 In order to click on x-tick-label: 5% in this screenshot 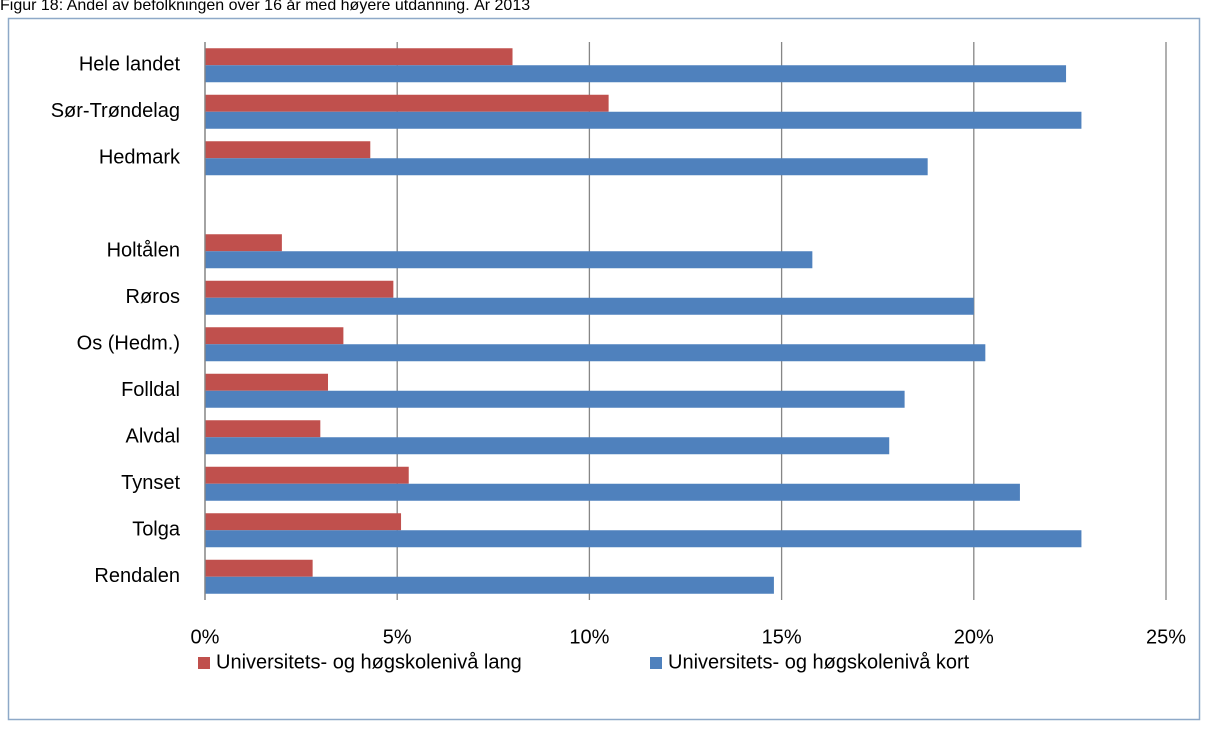, I will do `click(397, 637)`.